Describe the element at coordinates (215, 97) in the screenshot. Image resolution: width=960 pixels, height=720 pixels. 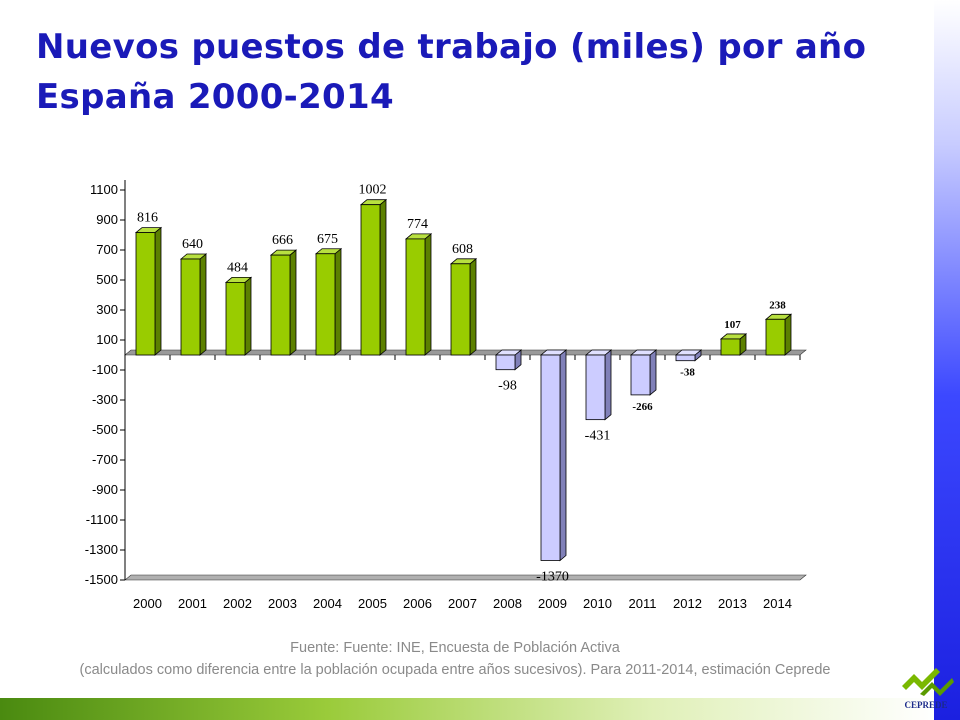
I see `title-line-2: España 2000-2014` at that location.